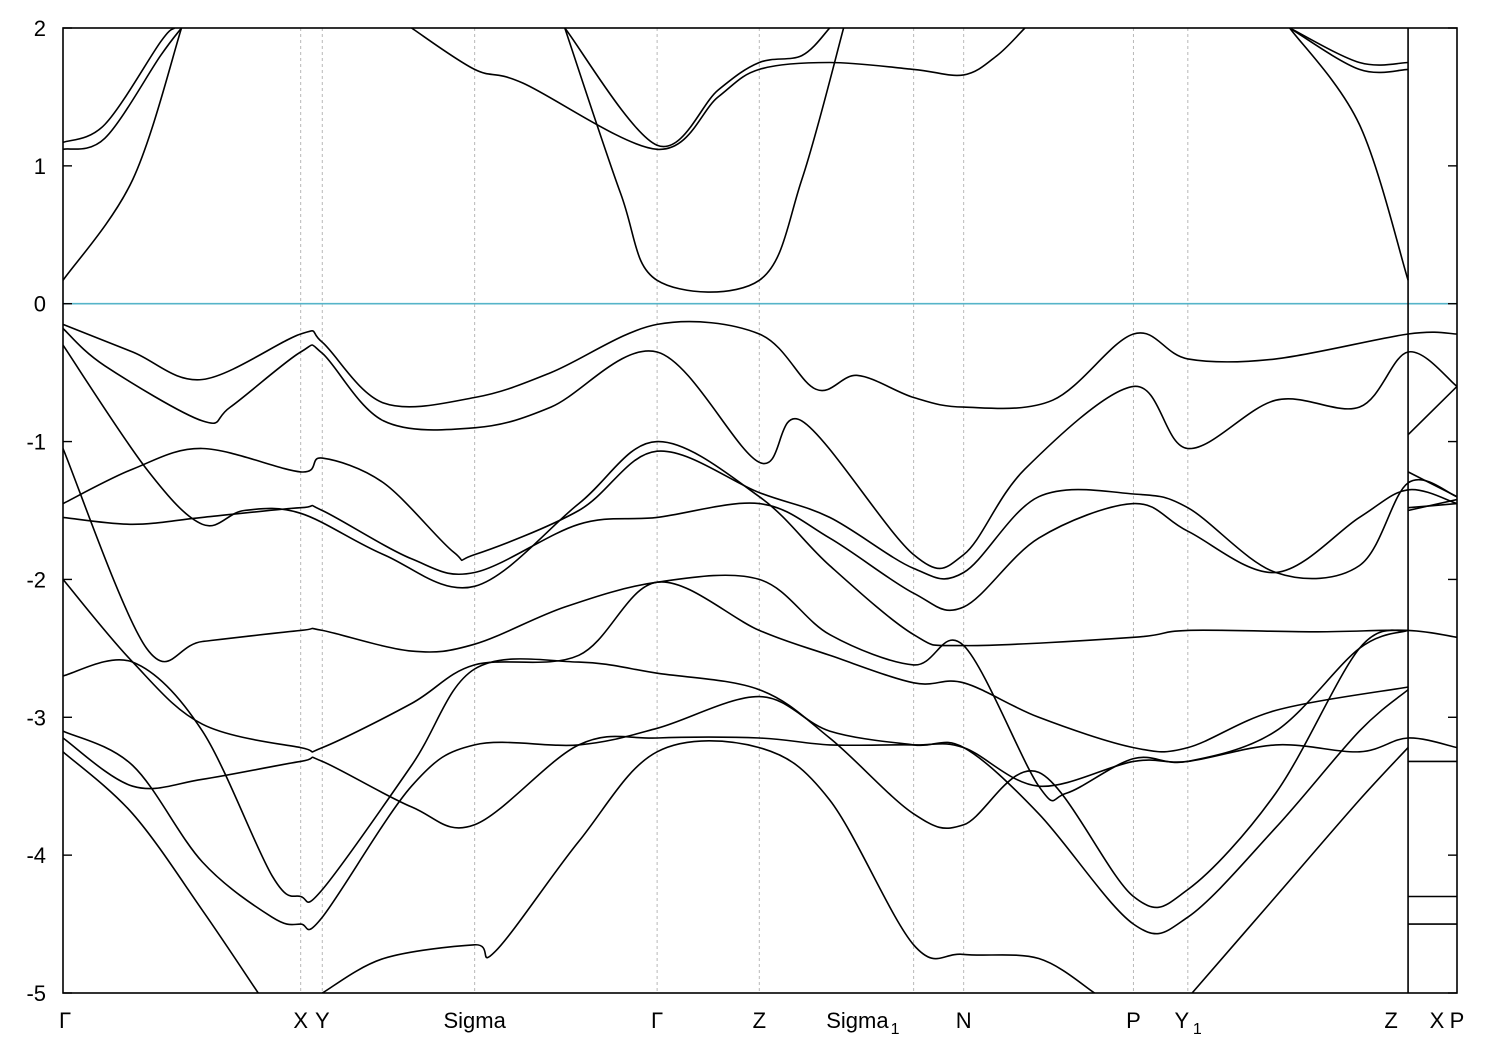 The width and height of the screenshot is (1500, 1050). I want to click on y-tick-label: -4, so click(36, 855).